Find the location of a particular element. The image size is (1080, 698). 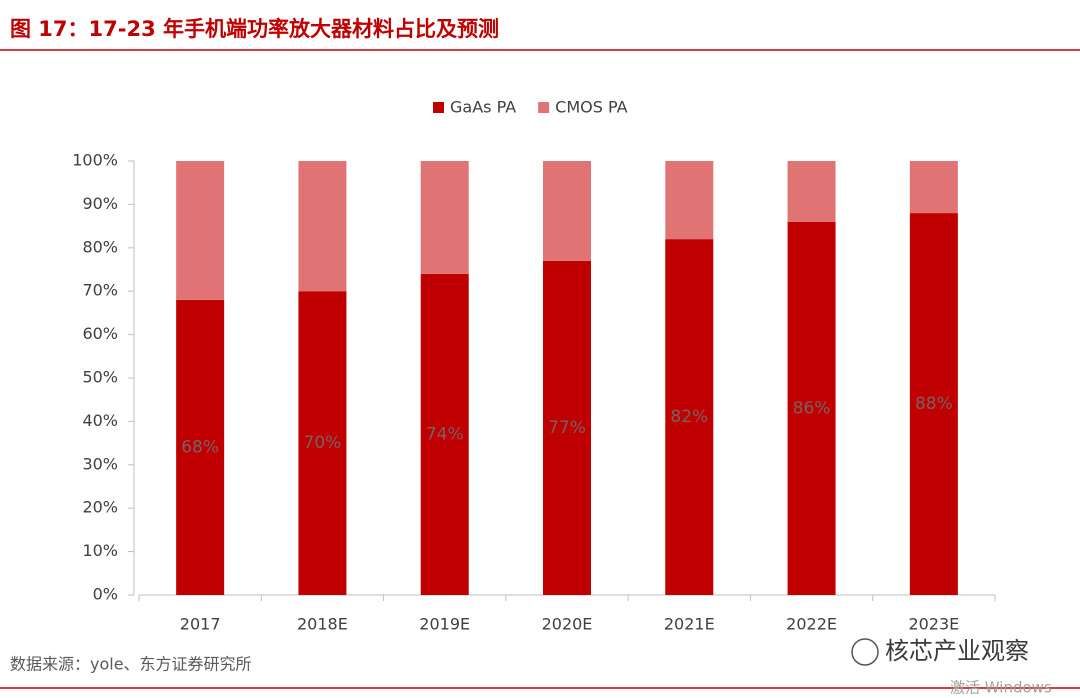

chart-title: 图 17：17-23 年手机端功率放大器材料占比及预测 is located at coordinates (254, 29).